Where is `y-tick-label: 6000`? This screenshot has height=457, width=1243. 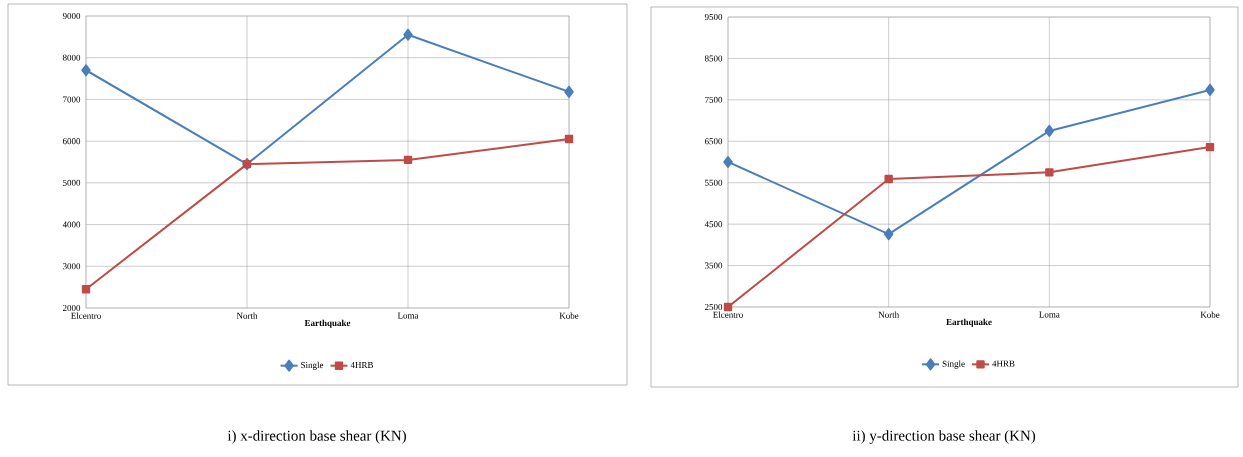
y-tick-label: 6000 is located at coordinates (71, 141).